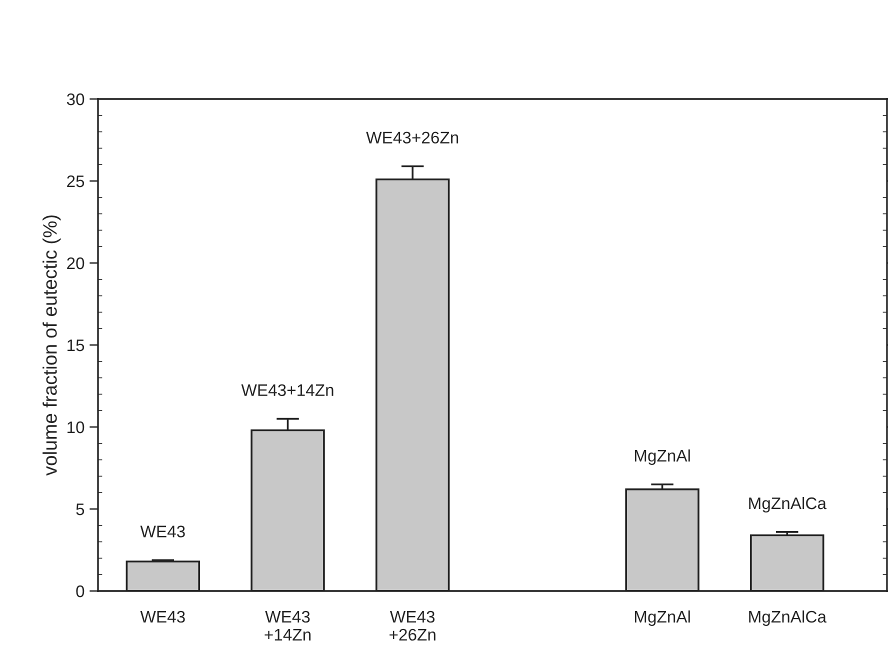  What do you see at coordinates (787, 618) in the screenshot?
I see `x-tick-label: MgZnAlCa` at bounding box center [787, 618].